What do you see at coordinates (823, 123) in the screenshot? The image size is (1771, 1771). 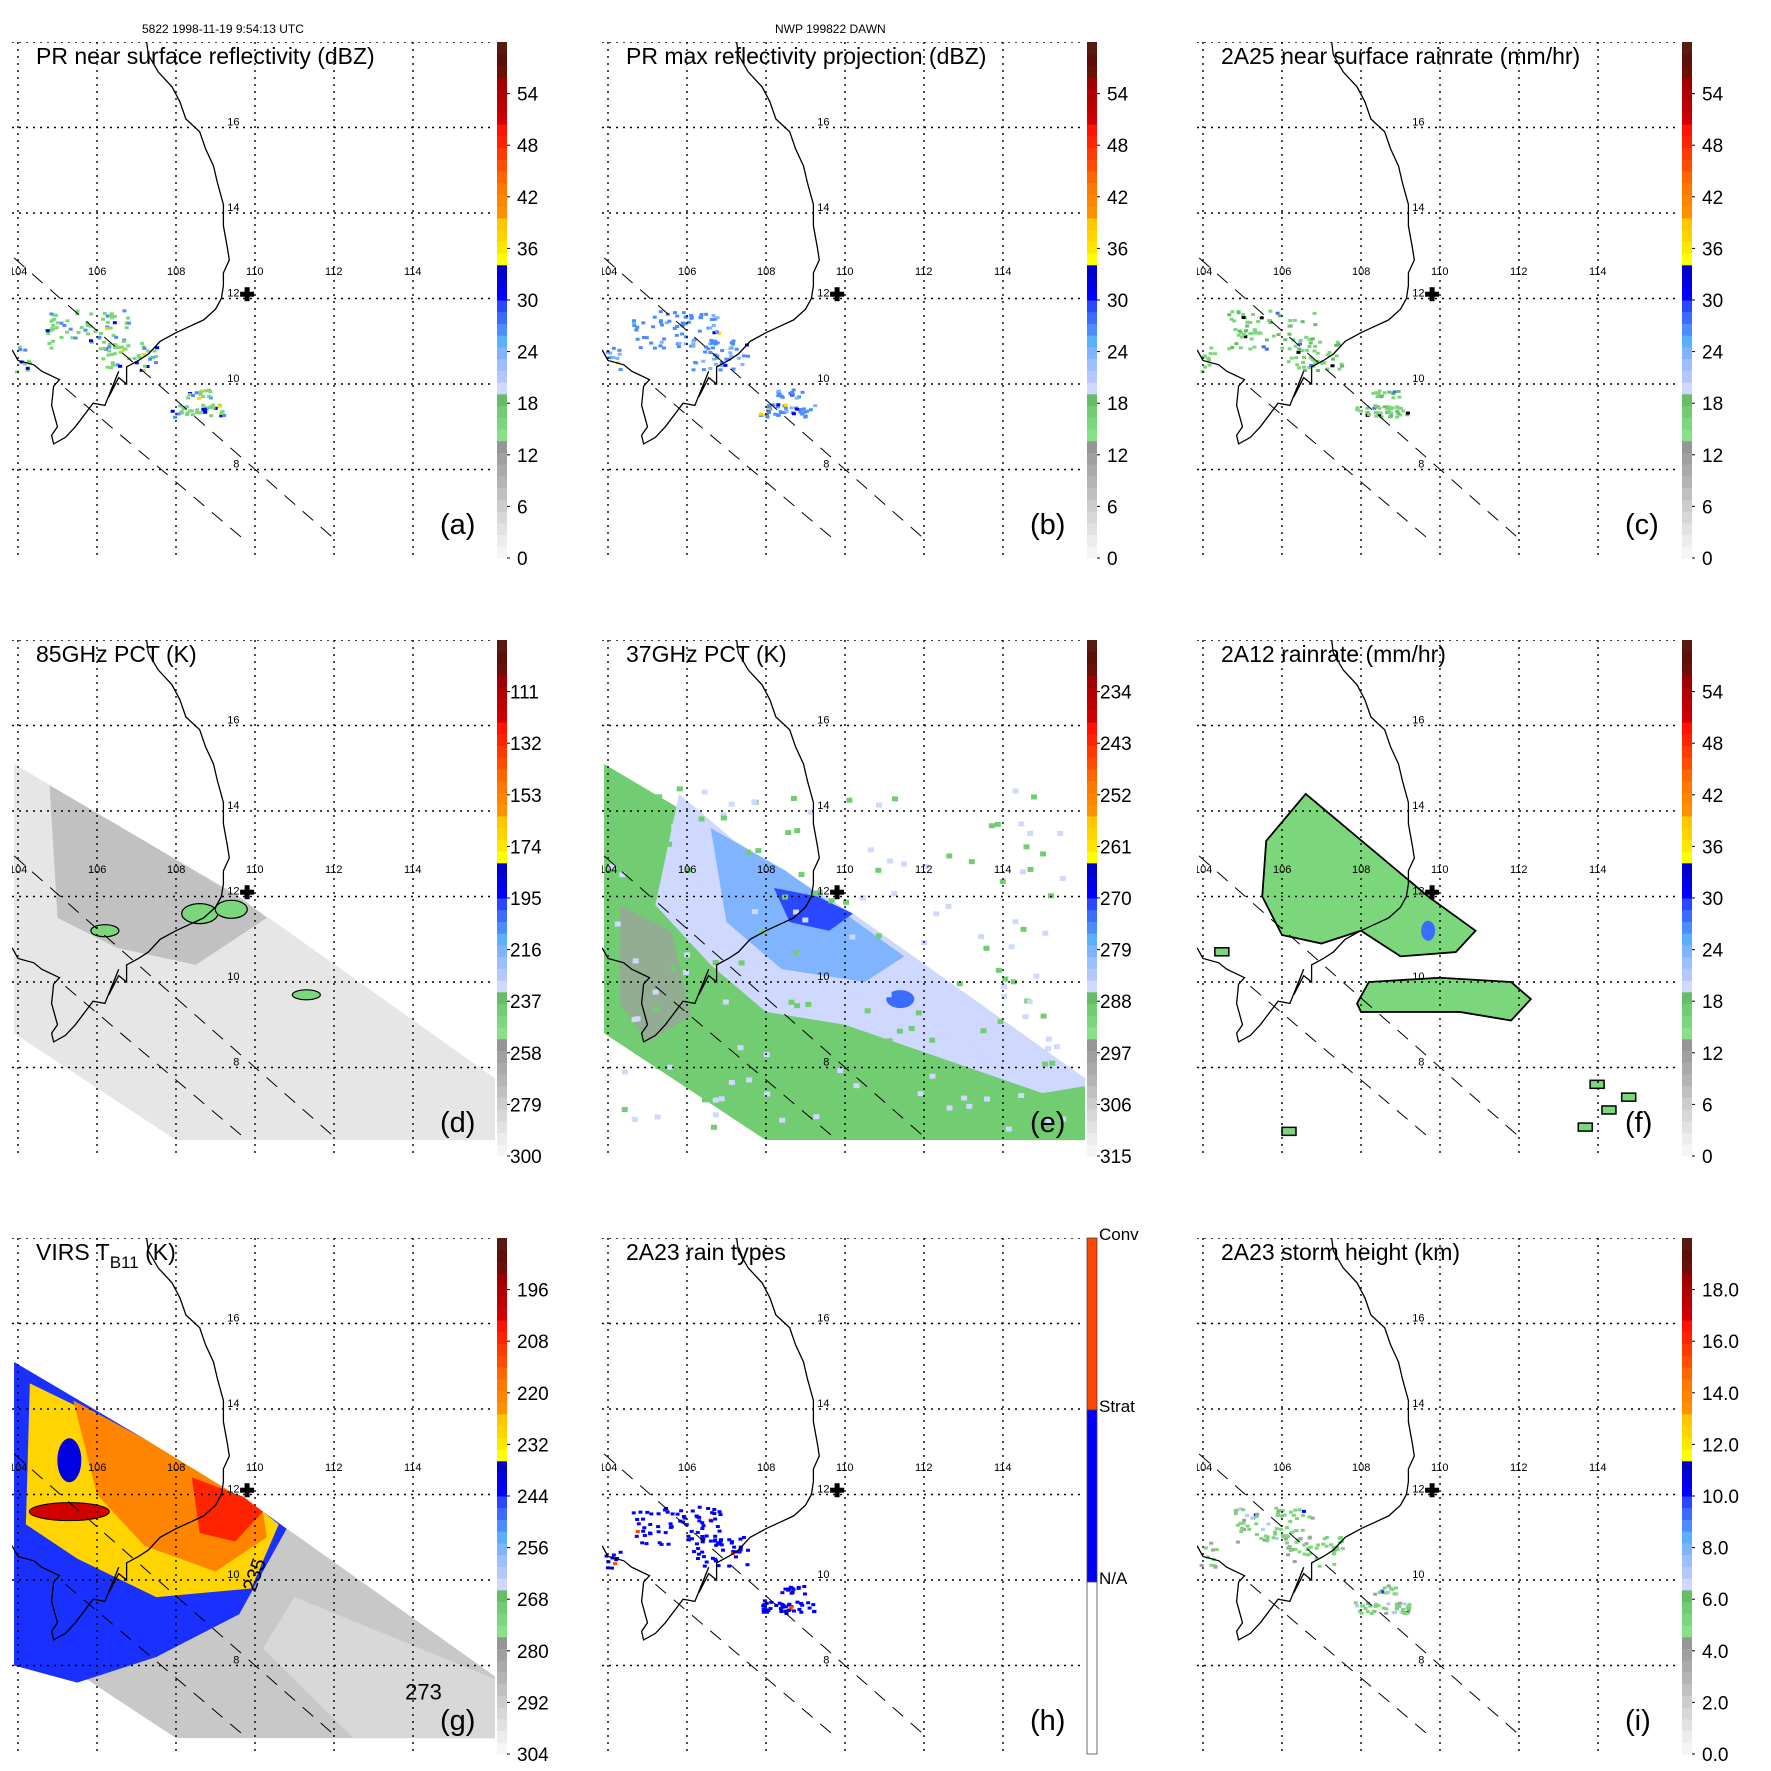 I see `lat-tick-label: 16` at bounding box center [823, 123].